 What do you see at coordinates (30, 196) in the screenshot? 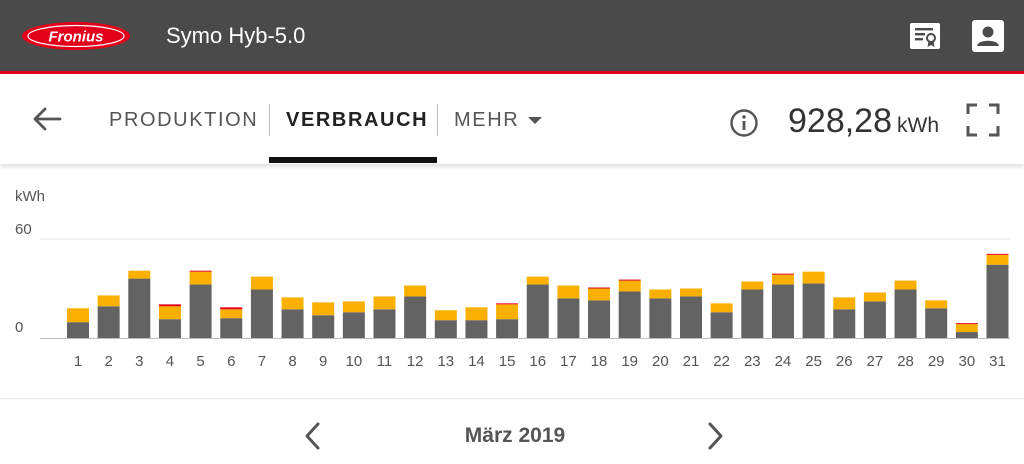
I see `y-axis-unit-label: kWh` at bounding box center [30, 196].